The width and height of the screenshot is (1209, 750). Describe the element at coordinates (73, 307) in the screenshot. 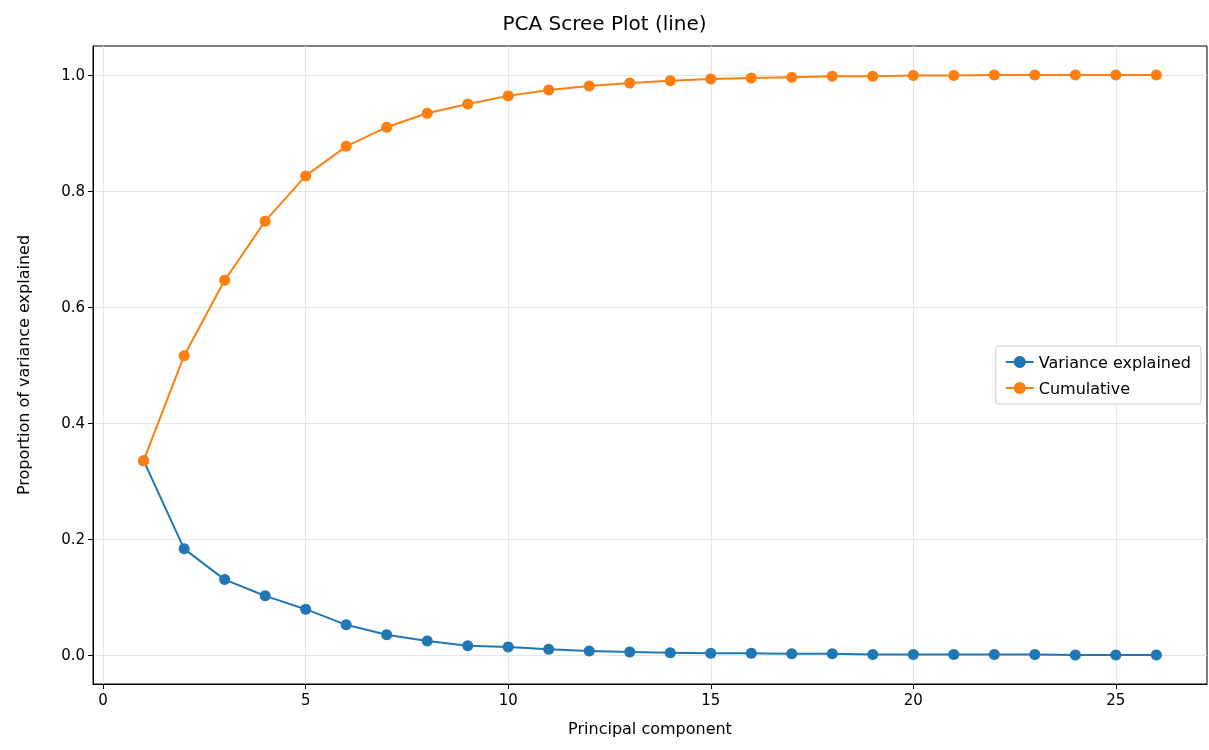

I see `y-tick-label: 0.6` at that location.